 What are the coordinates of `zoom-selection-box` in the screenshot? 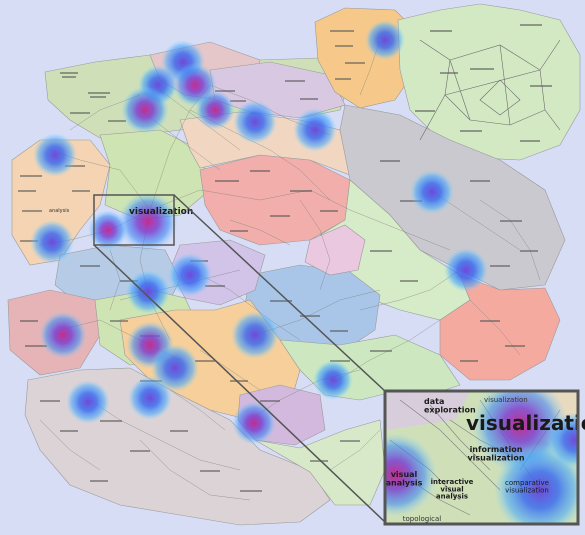 It's located at (134, 220).